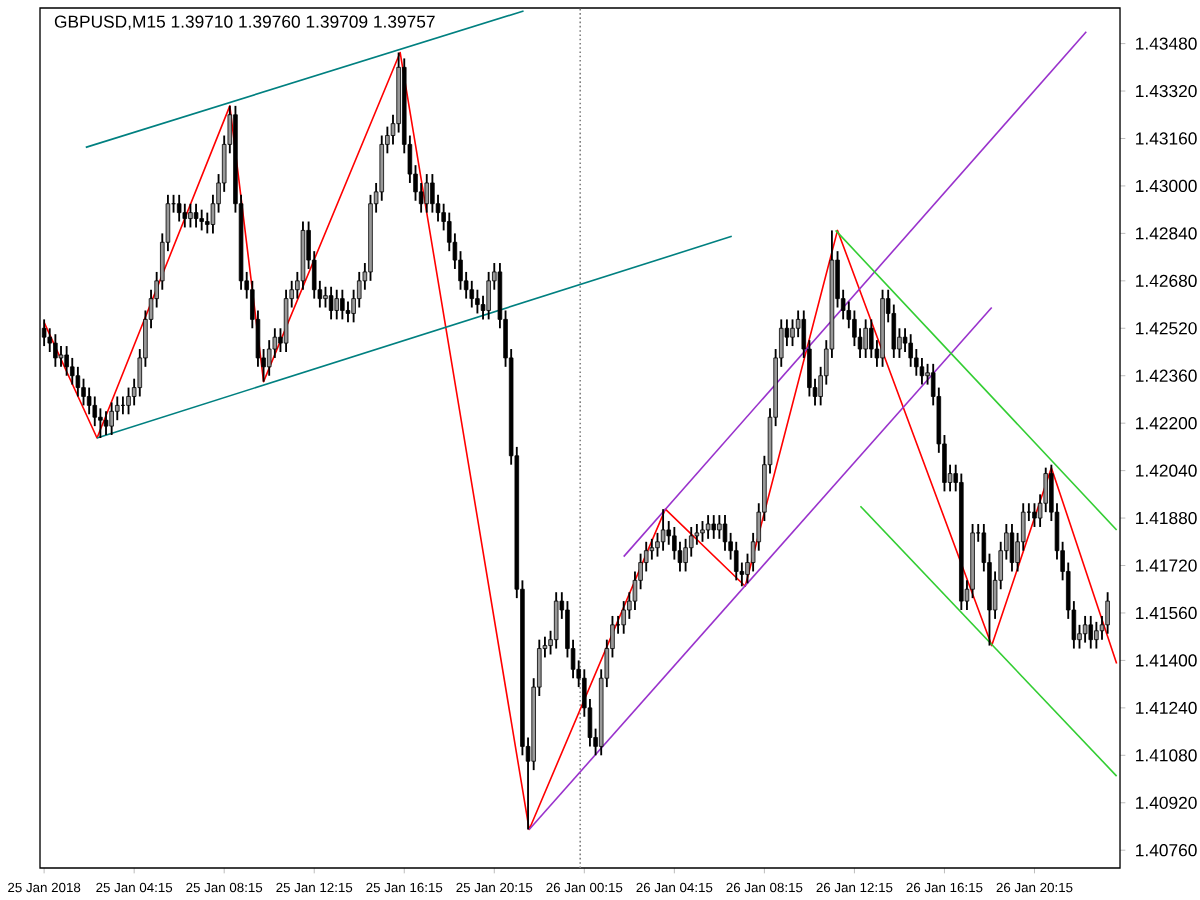 The width and height of the screenshot is (1200, 900). What do you see at coordinates (1166, 850) in the screenshot?
I see `y-tick-label: 1.40760` at bounding box center [1166, 850].